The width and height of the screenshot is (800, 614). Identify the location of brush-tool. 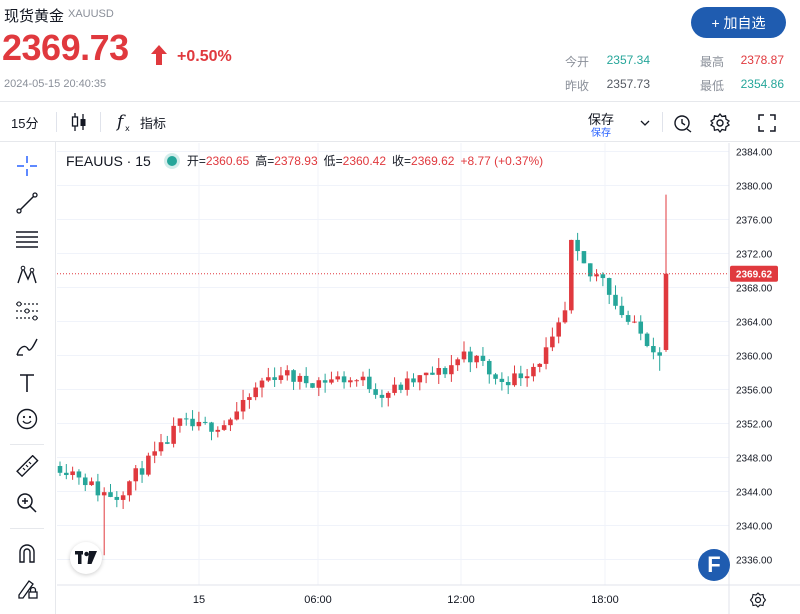
(27, 347).